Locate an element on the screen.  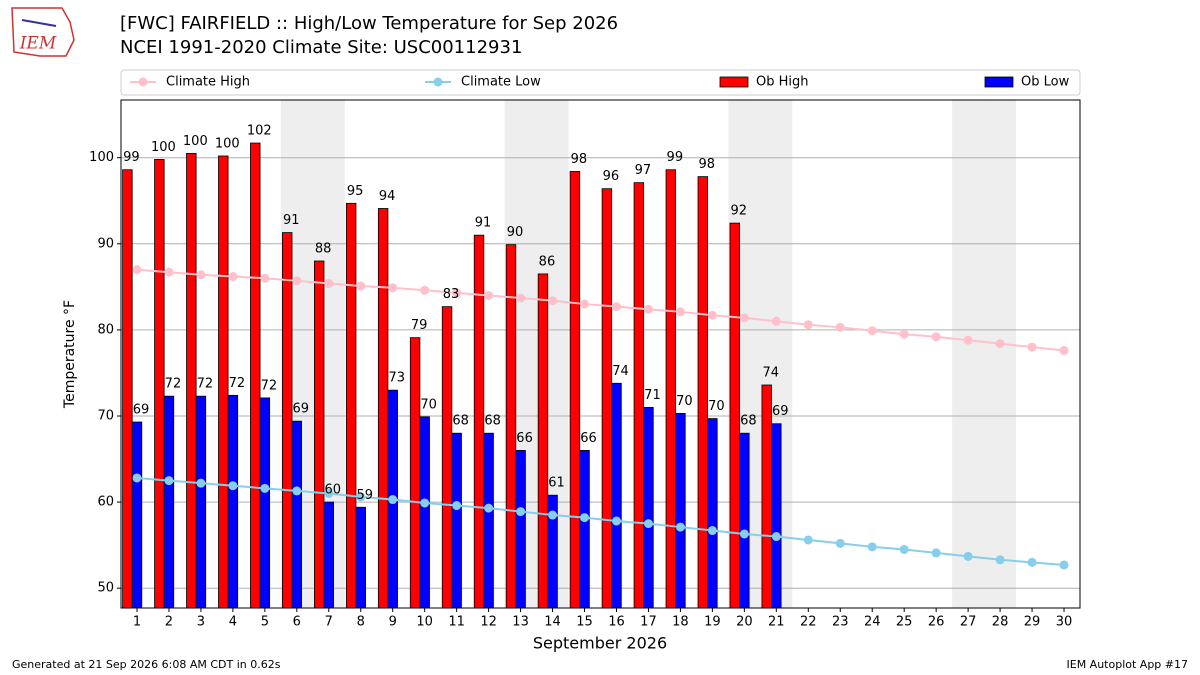
legend-label: Ob High is located at coordinates (782, 82).